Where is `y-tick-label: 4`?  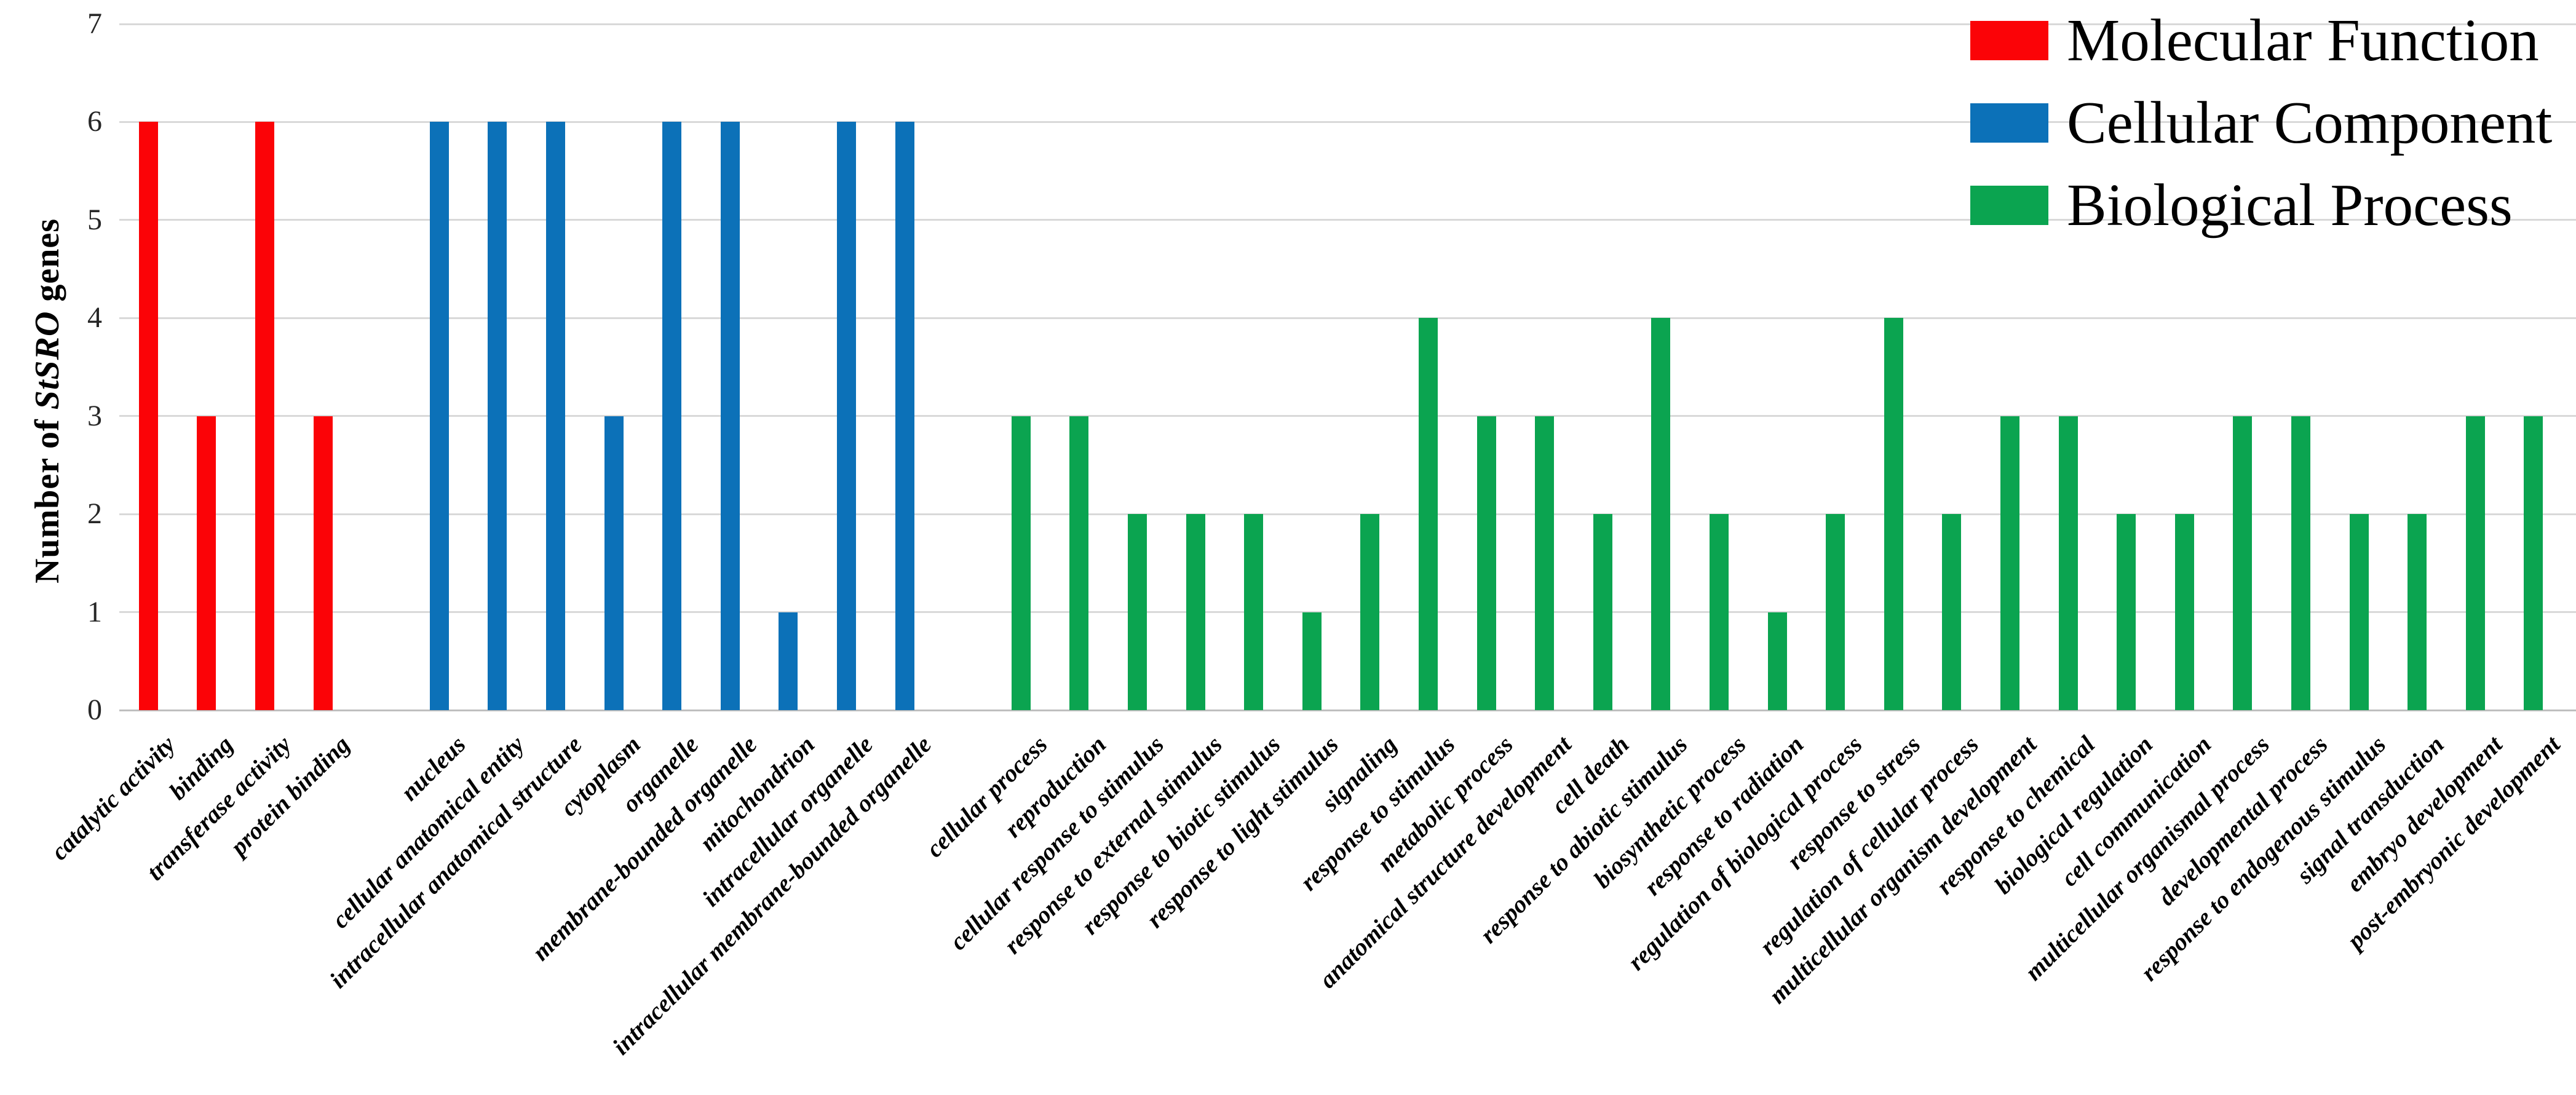
y-tick-label: 4 is located at coordinates (94, 317).